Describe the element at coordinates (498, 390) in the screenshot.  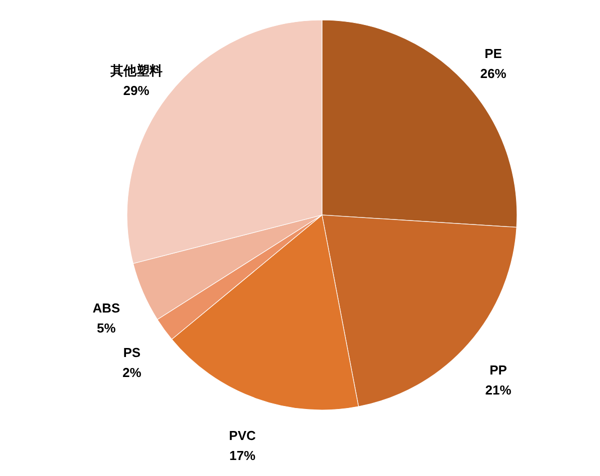
I see `data-label: 21%` at that location.